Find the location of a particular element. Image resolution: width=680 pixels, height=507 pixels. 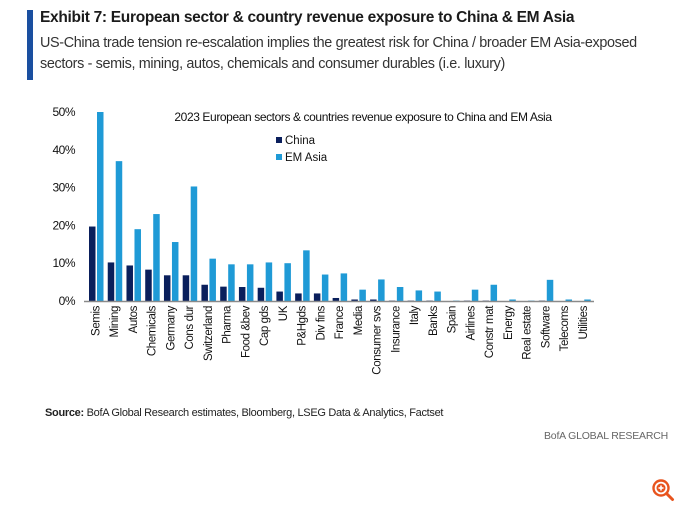

x-tick-label: Spain is located at coordinates (453, 319).